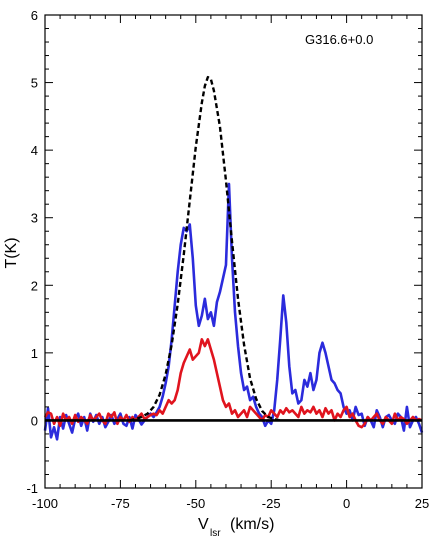 This screenshot has height=548, width=436. What do you see at coordinates (422, 503) in the screenshot?
I see `x-tick-label: 25` at bounding box center [422, 503].